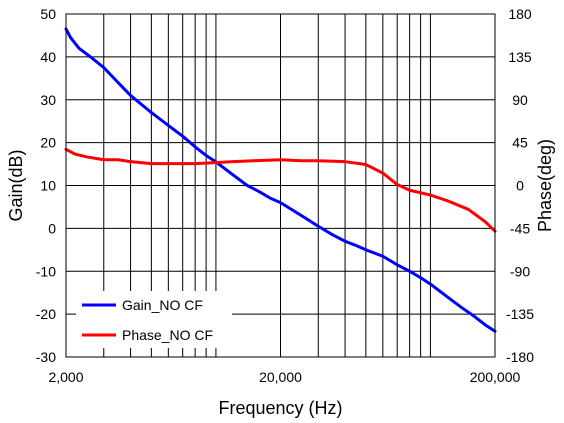  What do you see at coordinates (65, 377) in the screenshot?
I see `x-tick-label: 2,000` at bounding box center [65, 377].